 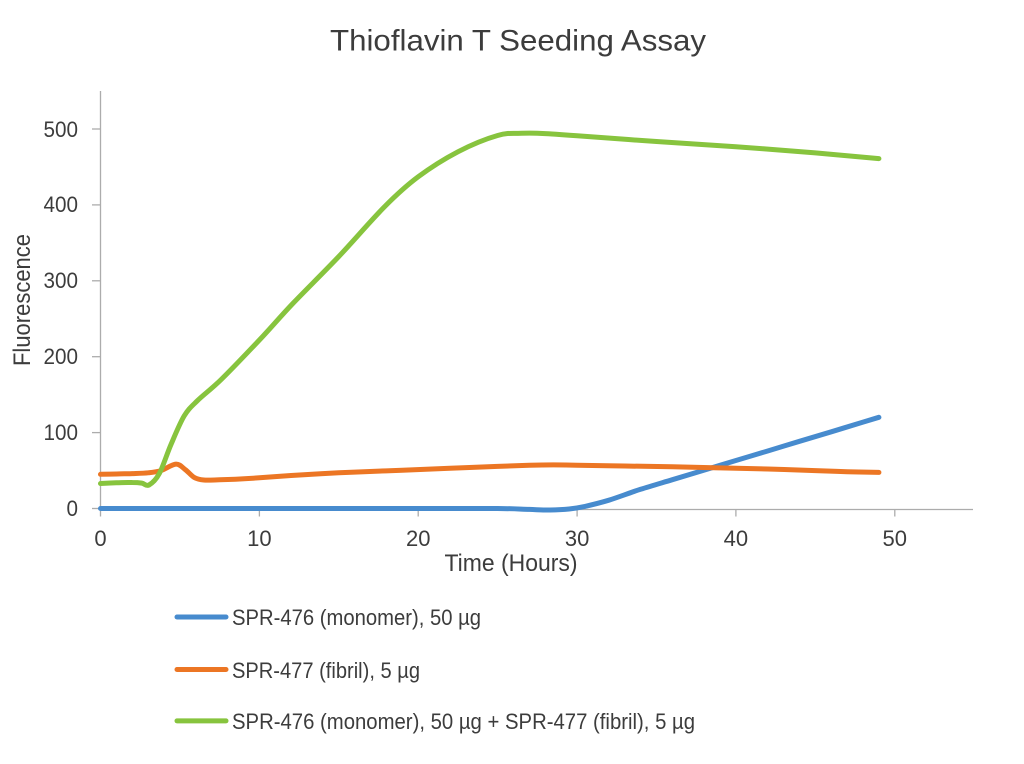 I want to click on svg-text: SPR-477 (fibril), 5 µg, so click(x=326, y=670).